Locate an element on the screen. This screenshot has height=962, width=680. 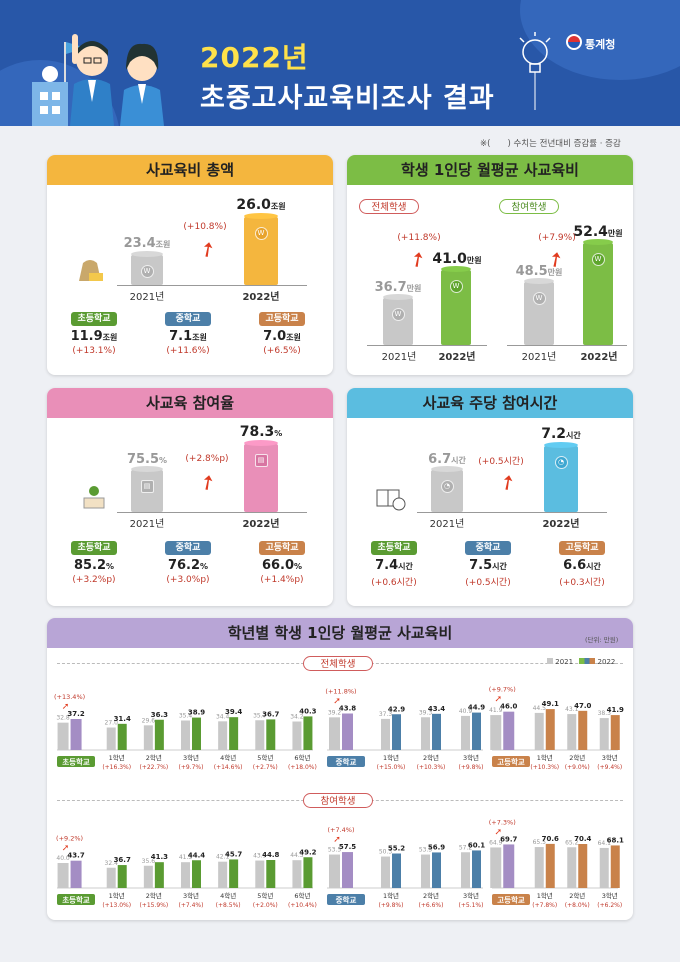
value-2022: 43.7 is located at coordinates (75, 856).